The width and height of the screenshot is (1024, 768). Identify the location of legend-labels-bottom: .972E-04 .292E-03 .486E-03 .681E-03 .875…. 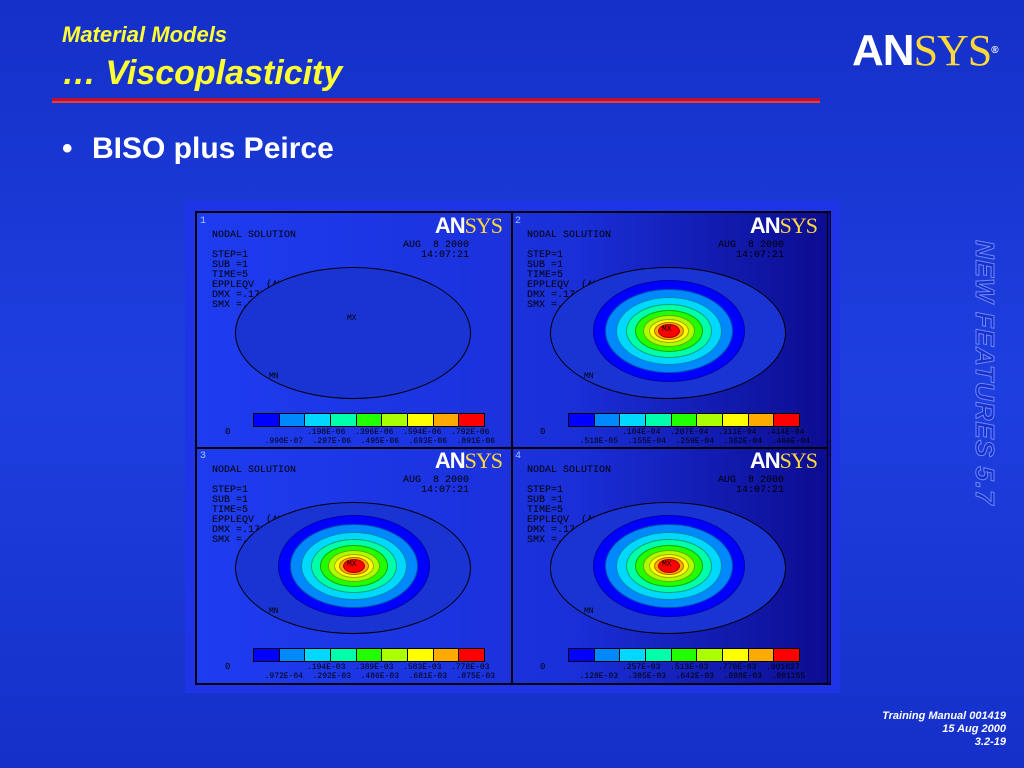
(375, 676).